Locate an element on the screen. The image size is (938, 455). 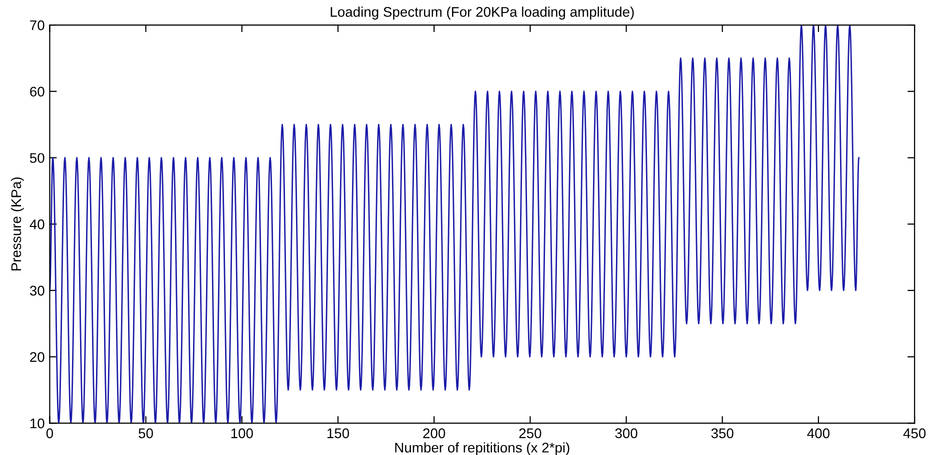
y-tick-label: 30 is located at coordinates (37, 291).